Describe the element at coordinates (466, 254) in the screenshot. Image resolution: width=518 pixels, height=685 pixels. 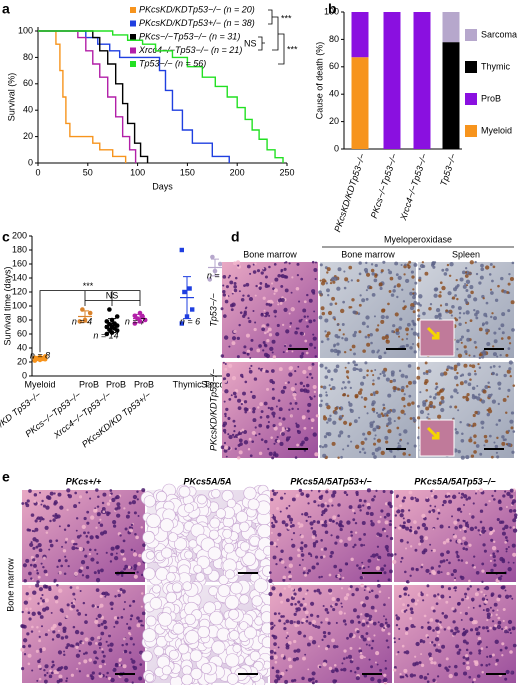
I see `column-label: Spleen` at that location.